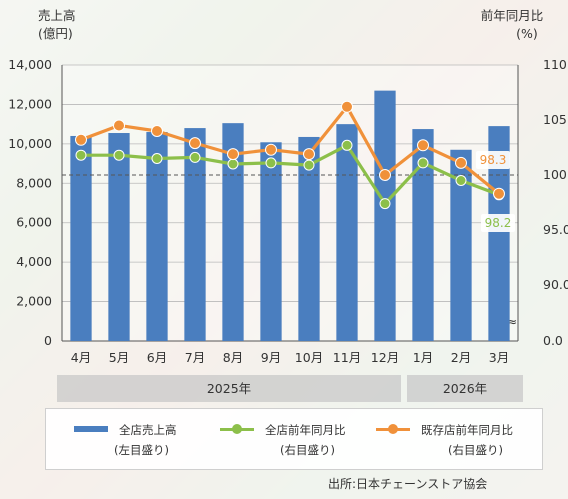 The height and width of the screenshot is (499, 568). What do you see at coordinates (290, 174) in the screenshot?
I see `series-line-total-yoy` at bounding box center [290, 174].